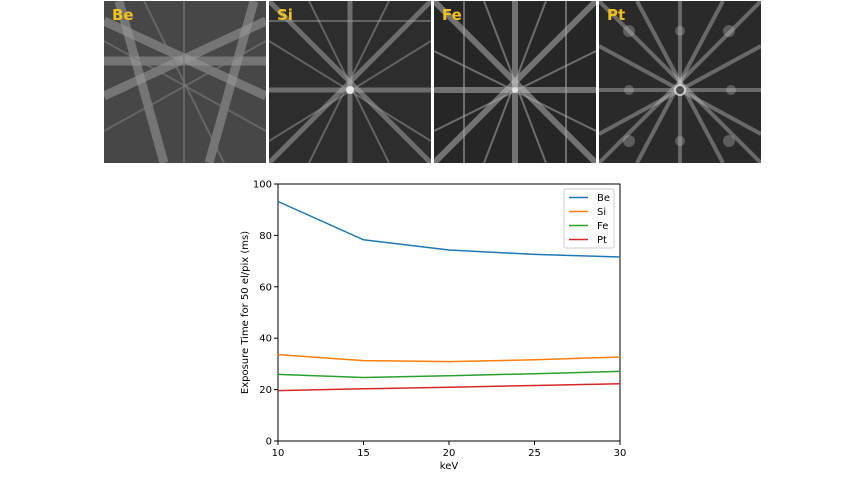  I want to click on y-axis-label: Exposure Time for 50 el/pix (ms), so click(245, 312).